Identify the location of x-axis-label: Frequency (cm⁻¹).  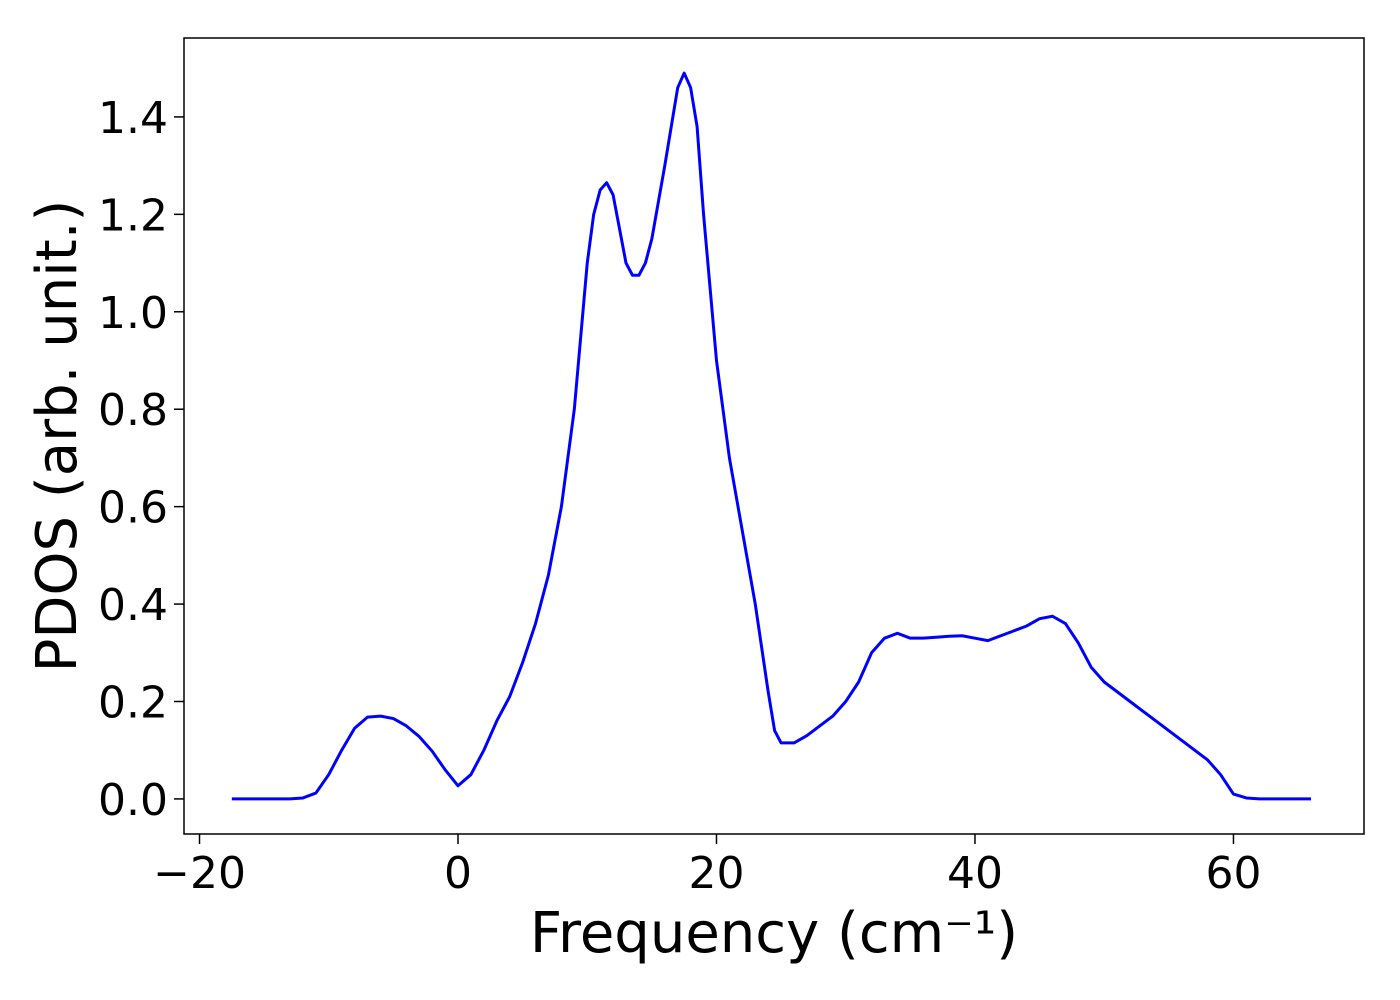
(774, 933).